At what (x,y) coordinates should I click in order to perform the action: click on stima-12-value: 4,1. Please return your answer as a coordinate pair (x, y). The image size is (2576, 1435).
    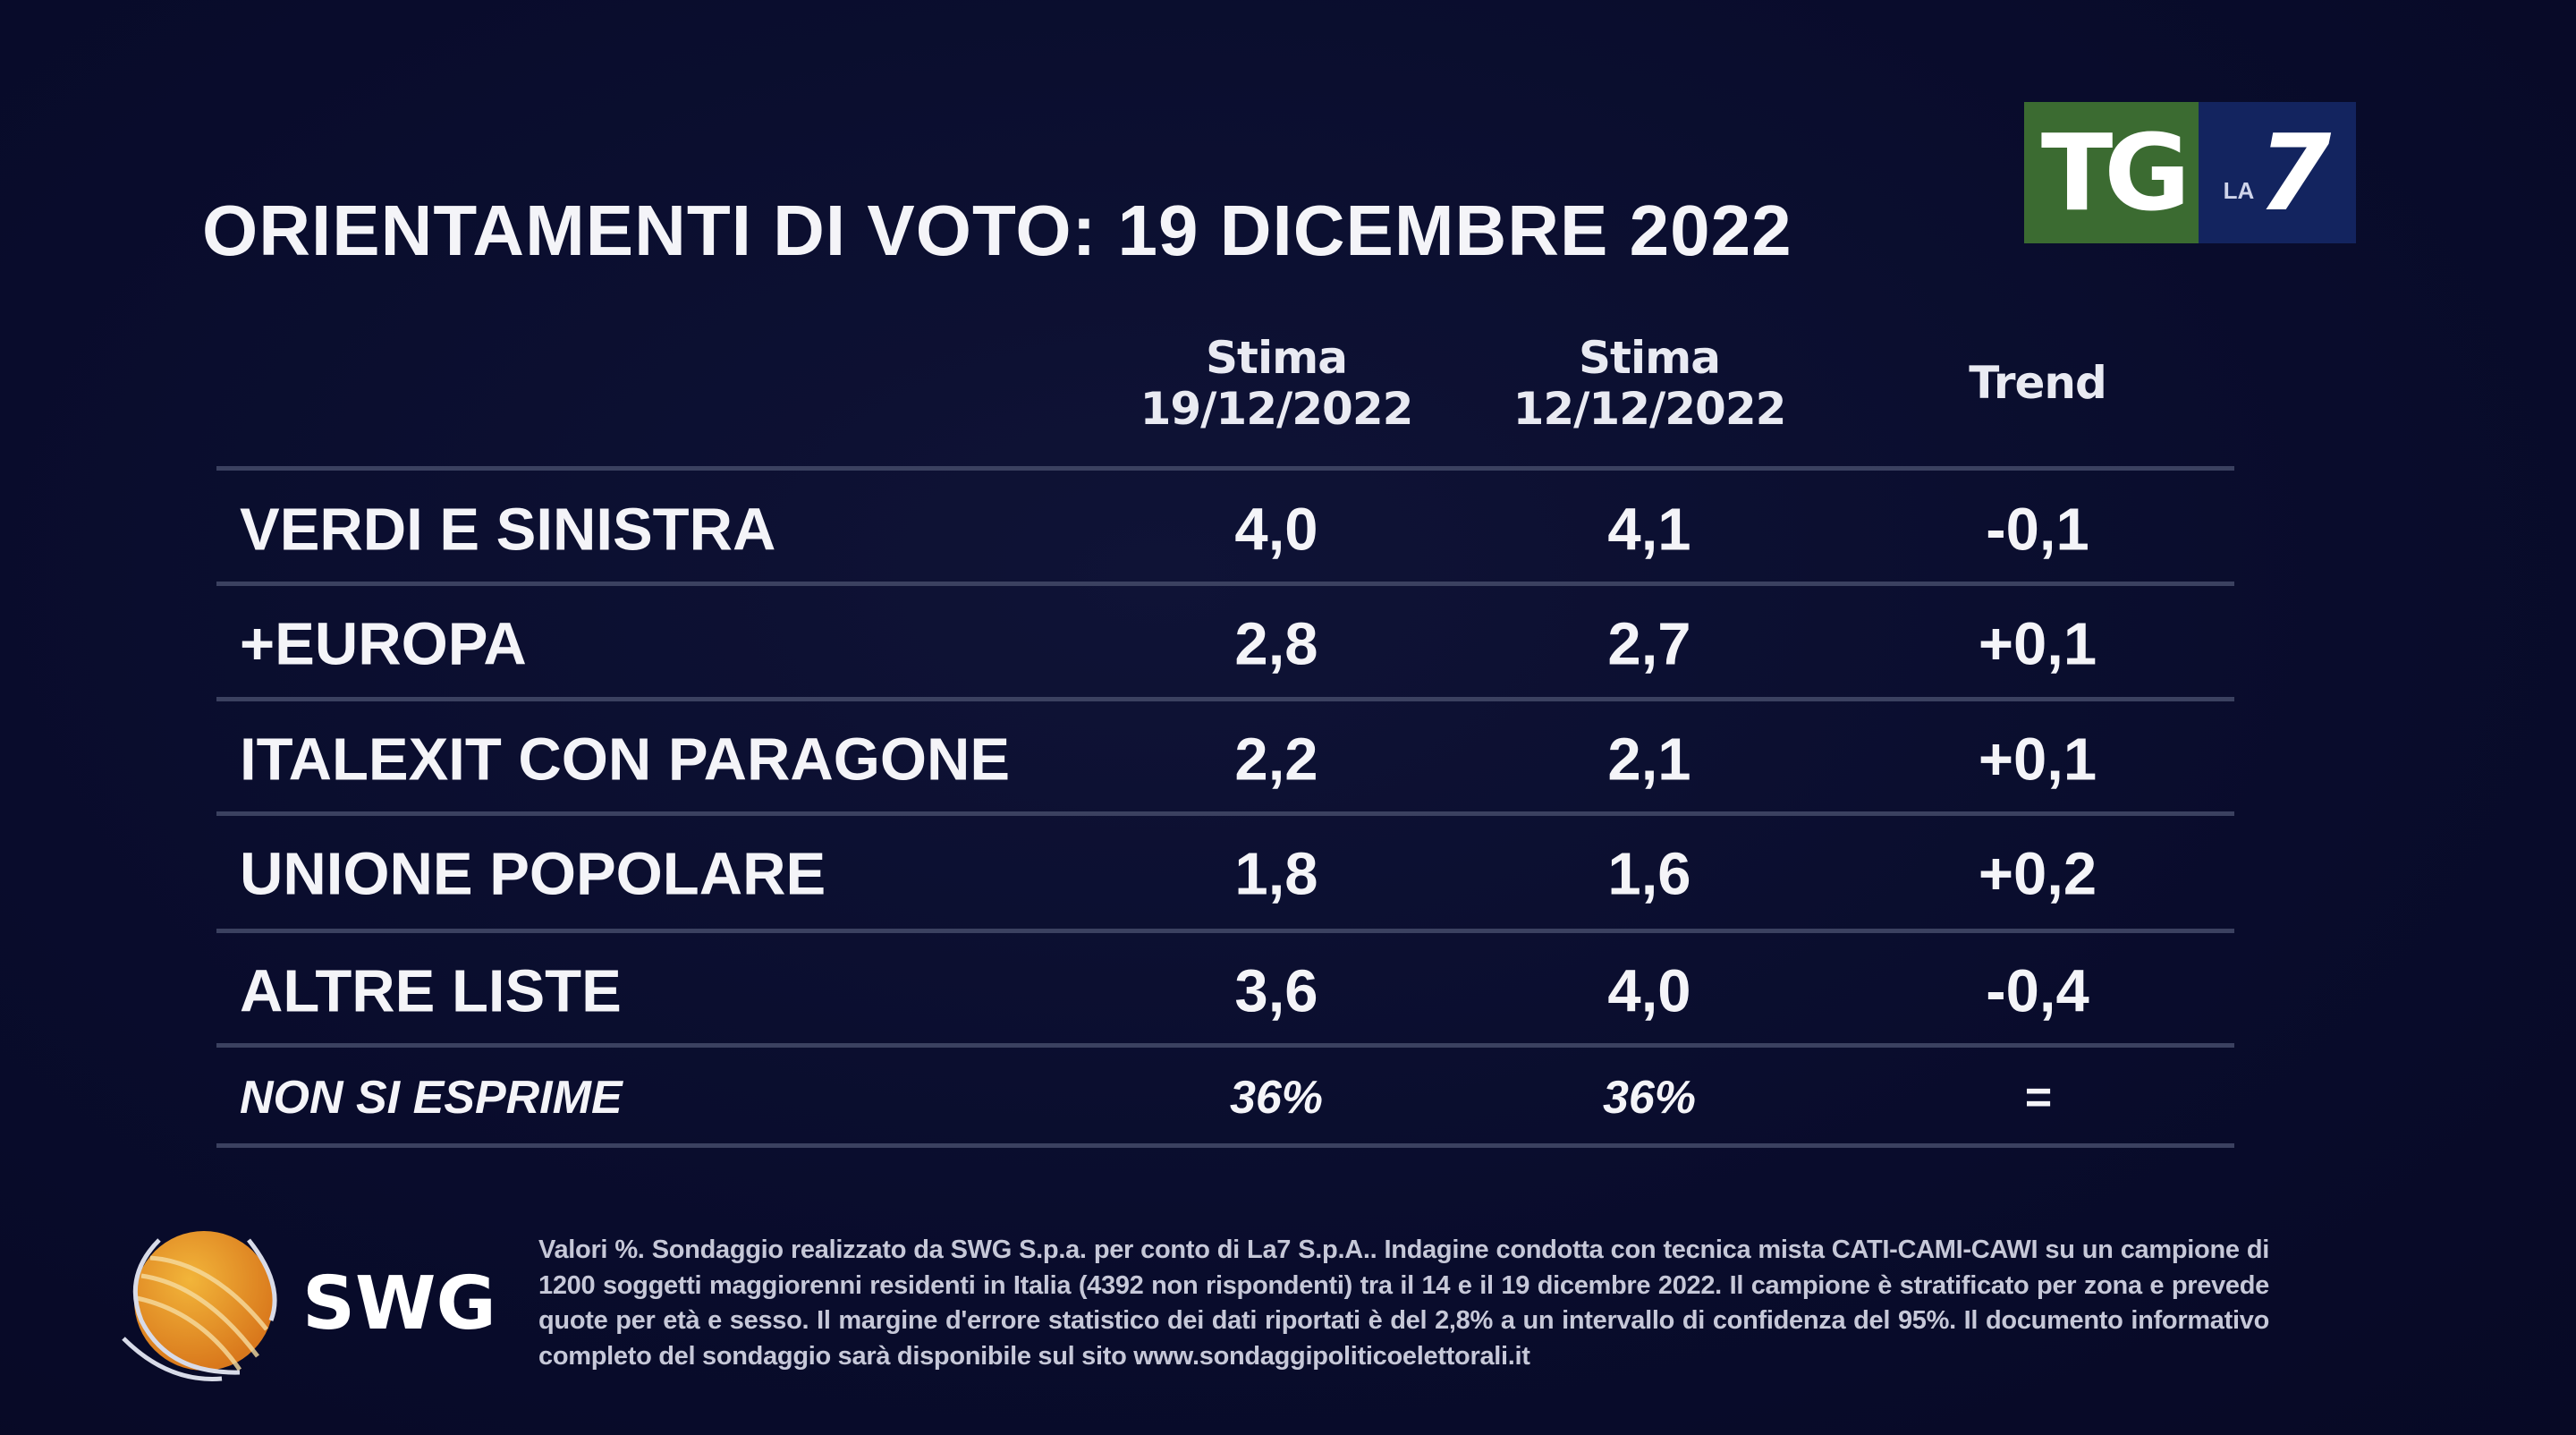
    Looking at the image, I should click on (1649, 530).